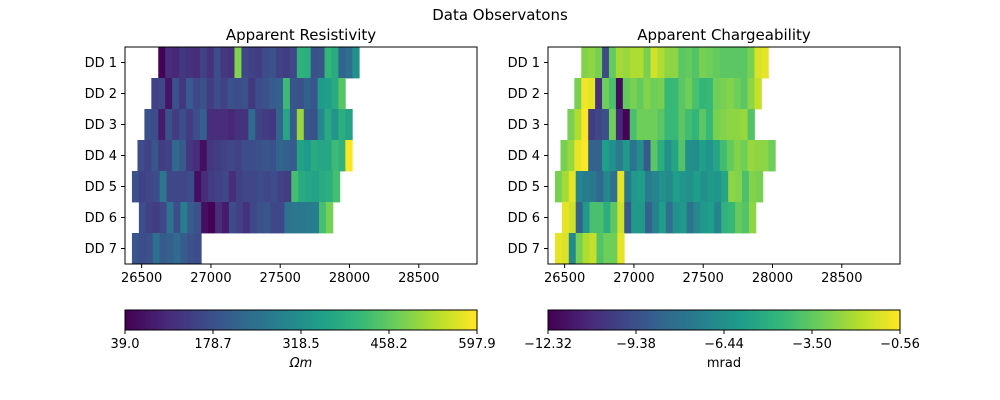 The width and height of the screenshot is (1000, 400). I want to click on x-tick-label: 26500, so click(141, 278).